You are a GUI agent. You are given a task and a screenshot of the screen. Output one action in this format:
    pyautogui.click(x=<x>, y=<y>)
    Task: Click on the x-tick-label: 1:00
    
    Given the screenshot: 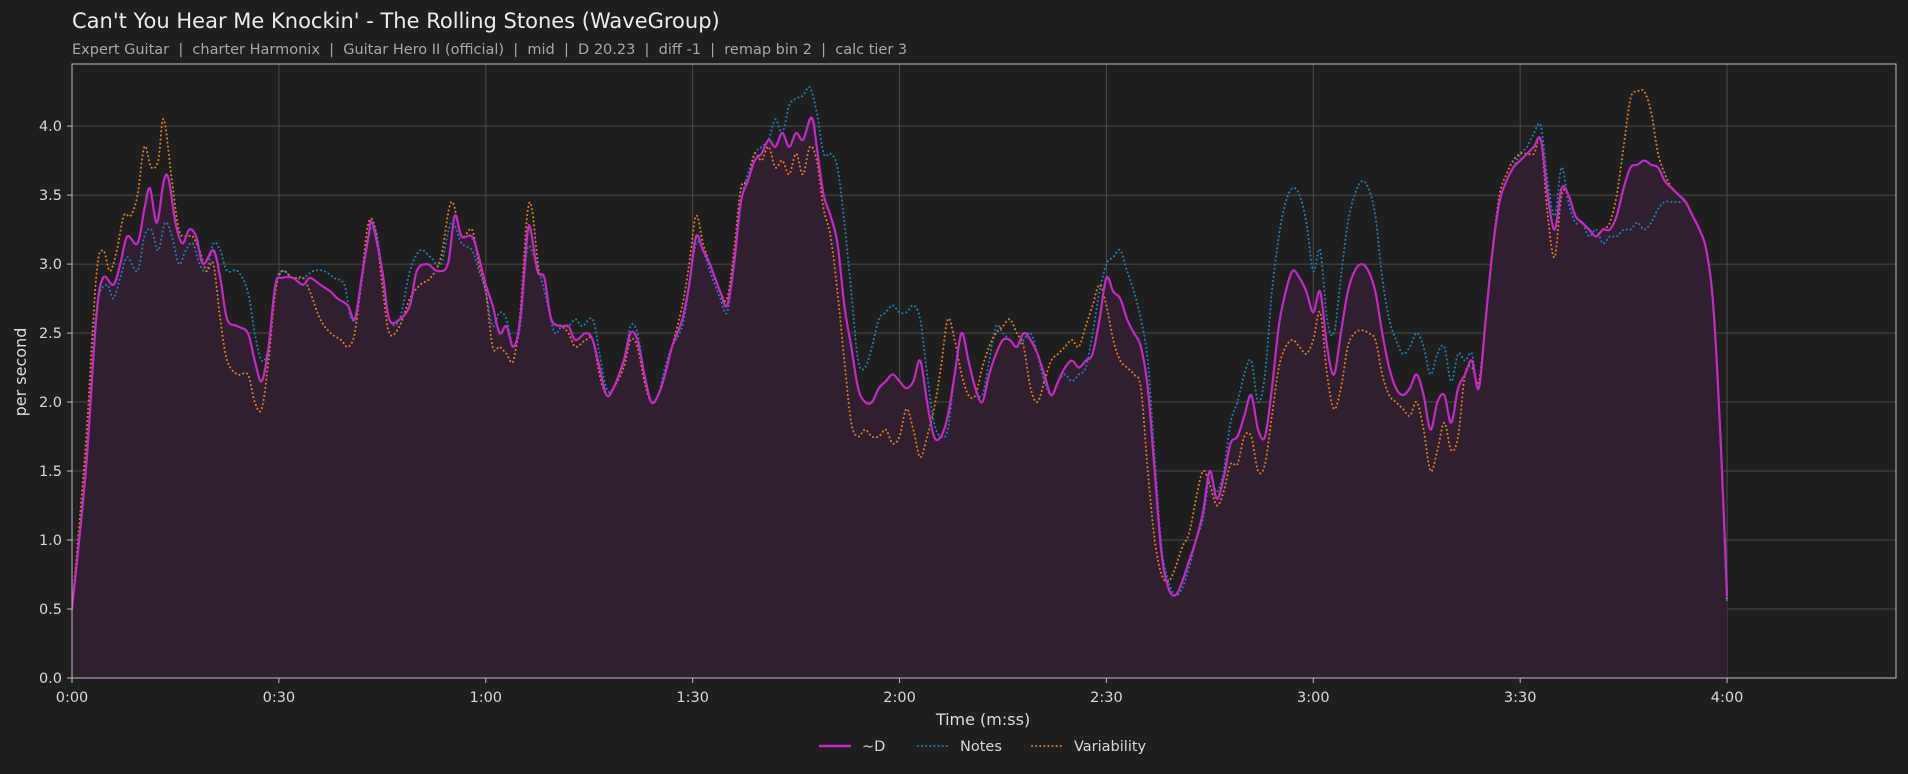 What is the action you would take?
    pyautogui.click(x=485, y=698)
    